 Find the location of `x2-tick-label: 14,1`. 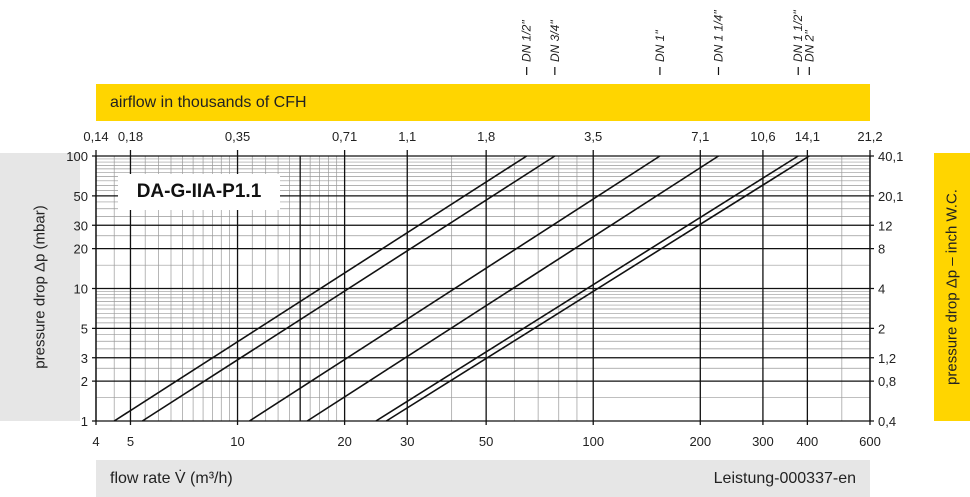

x2-tick-label: 14,1 is located at coordinates (807, 136).